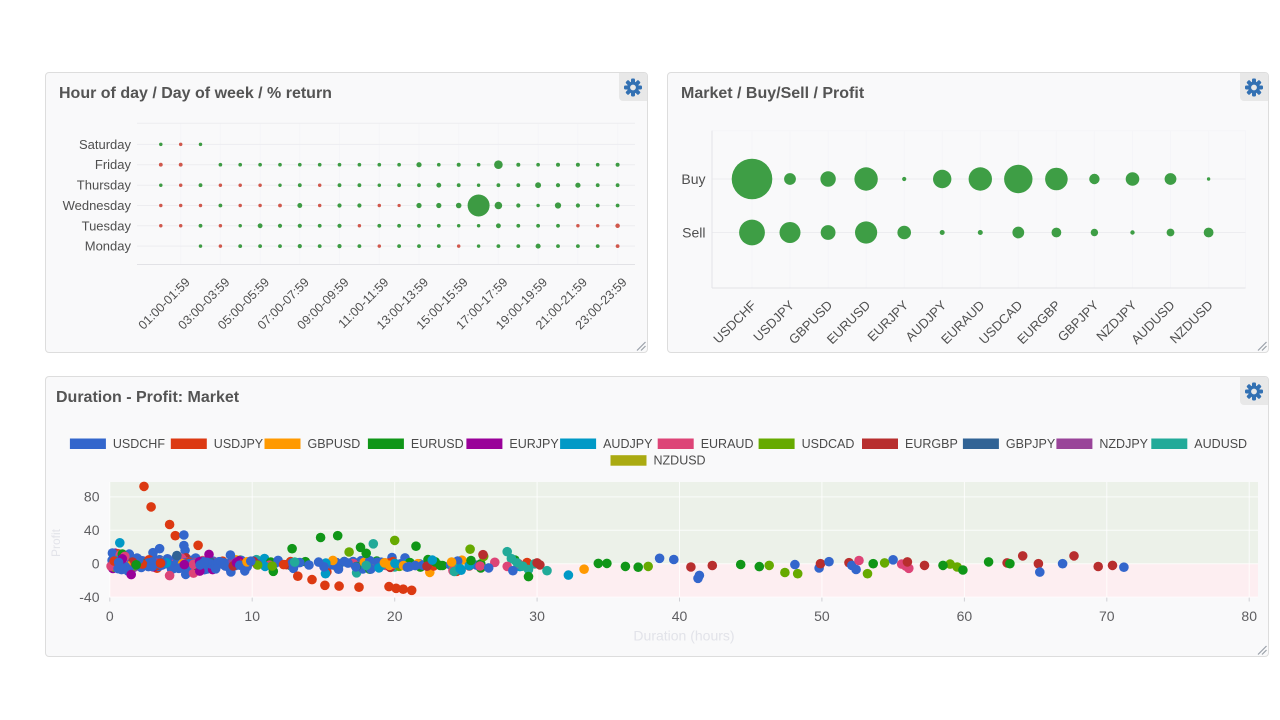 This screenshot has height=720, width=1280. What do you see at coordinates (89, 597) in the screenshot?
I see `svg-text: -40` at bounding box center [89, 597].